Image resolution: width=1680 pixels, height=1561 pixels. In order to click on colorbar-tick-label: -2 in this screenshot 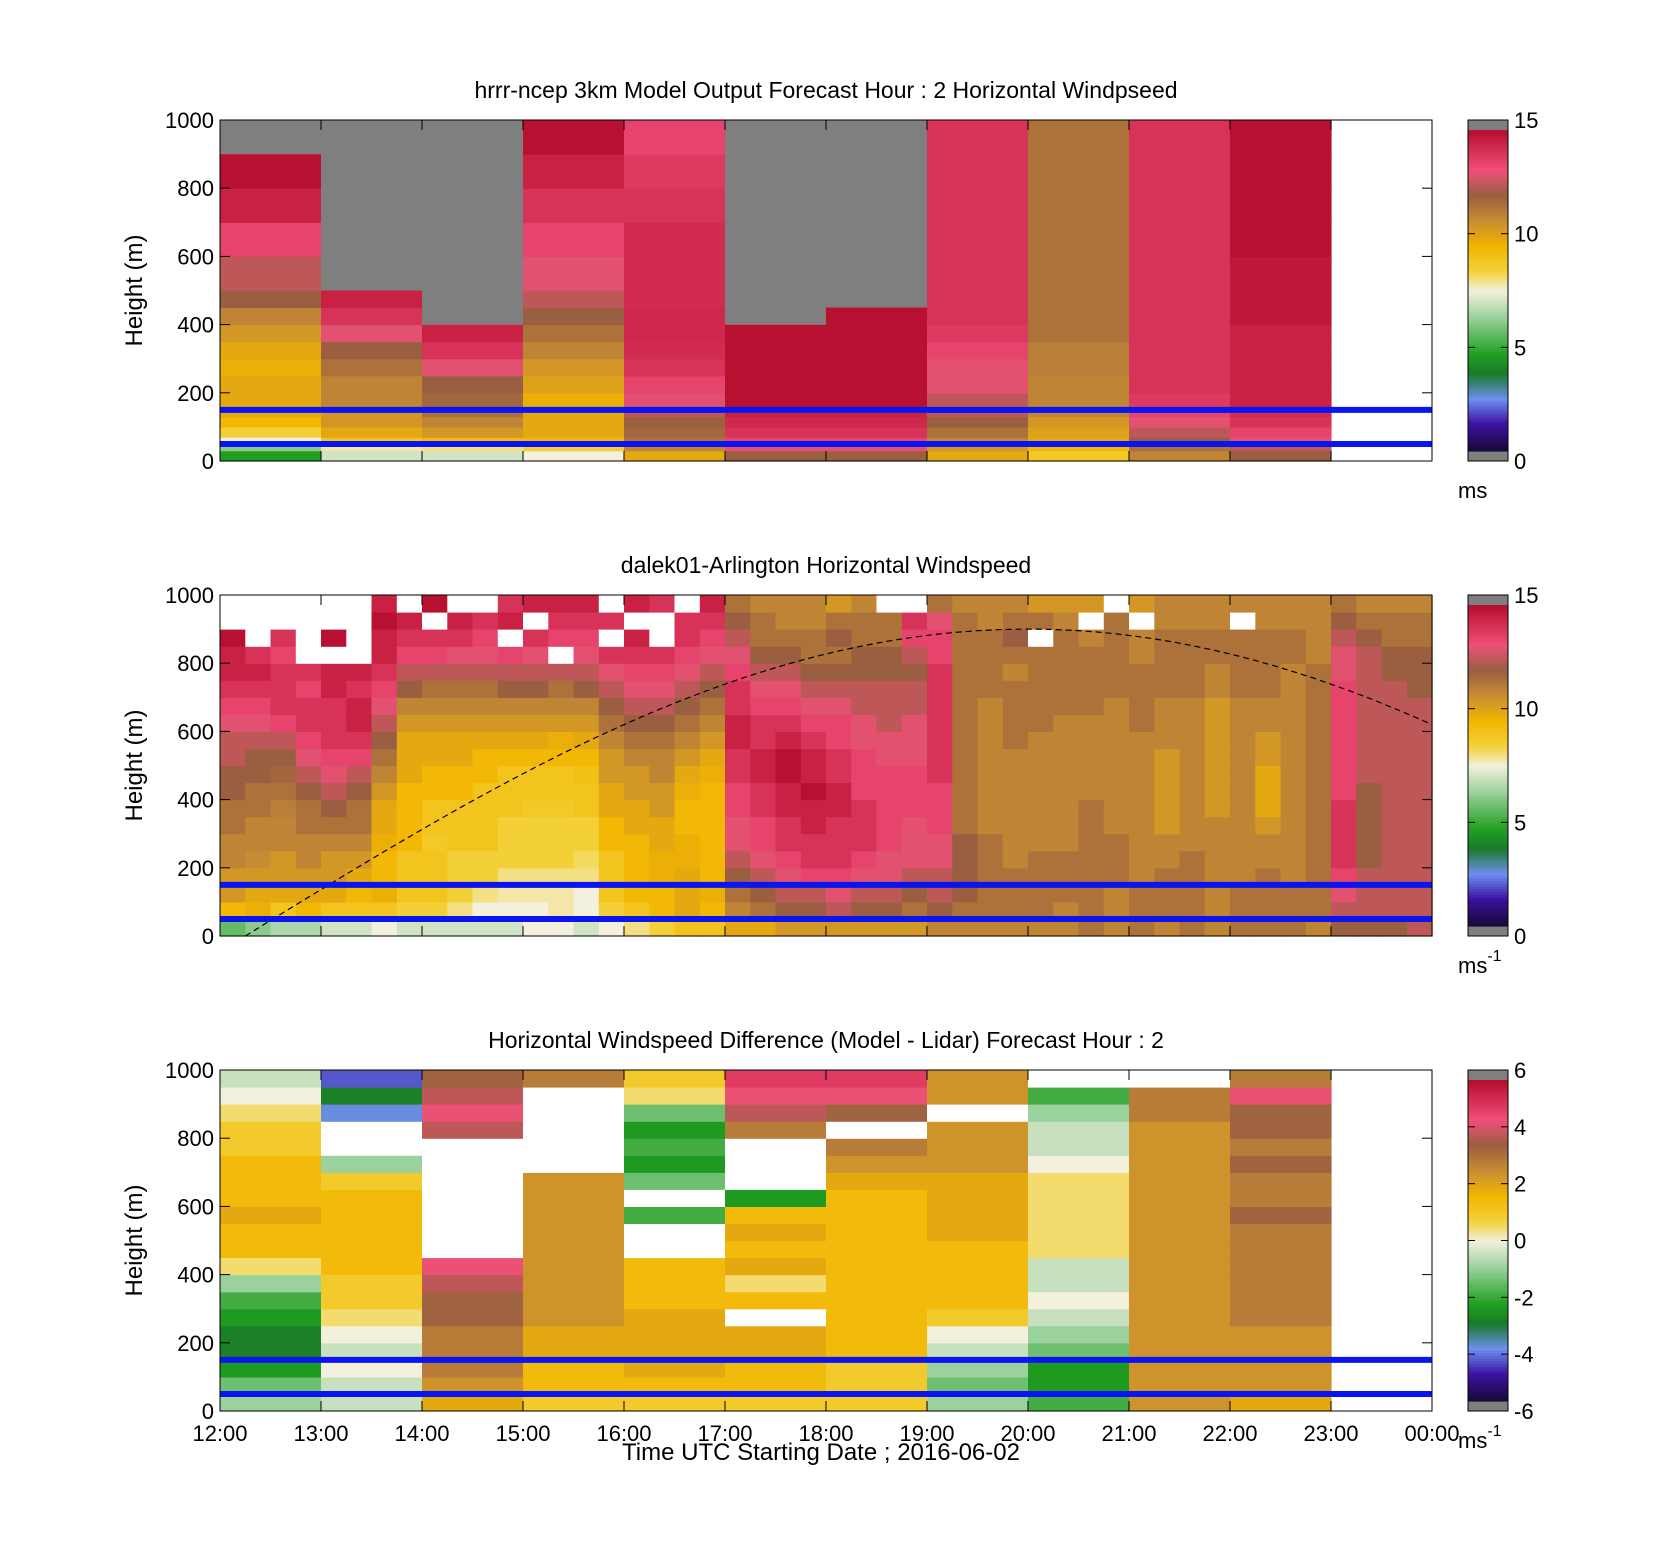, I will do `click(1524, 1297)`.